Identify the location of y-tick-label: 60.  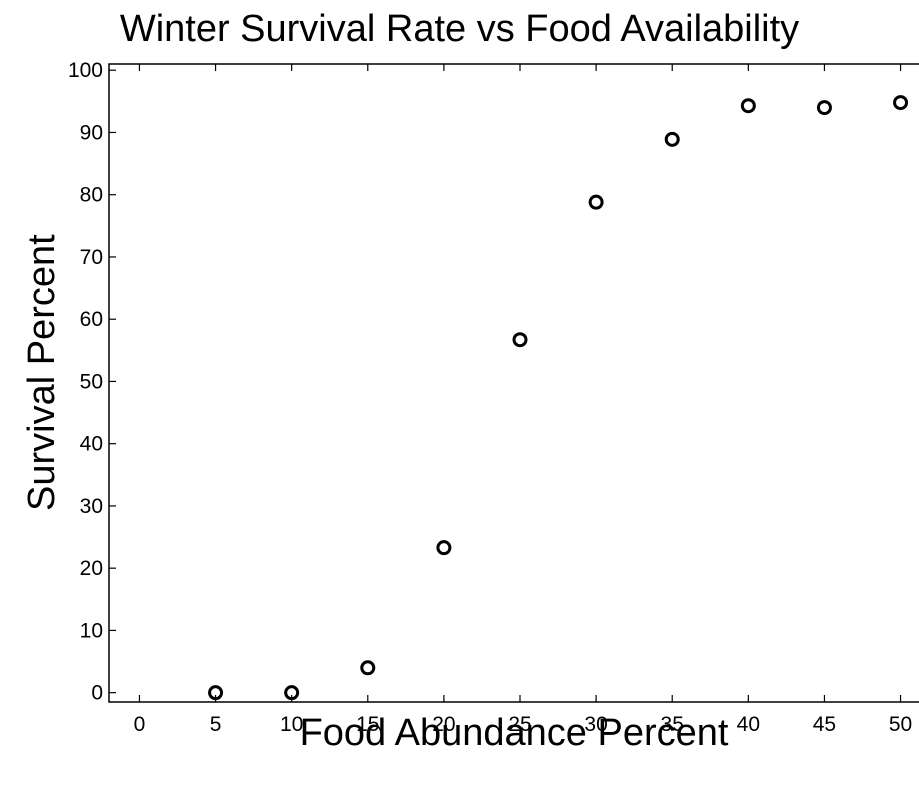
(91, 319).